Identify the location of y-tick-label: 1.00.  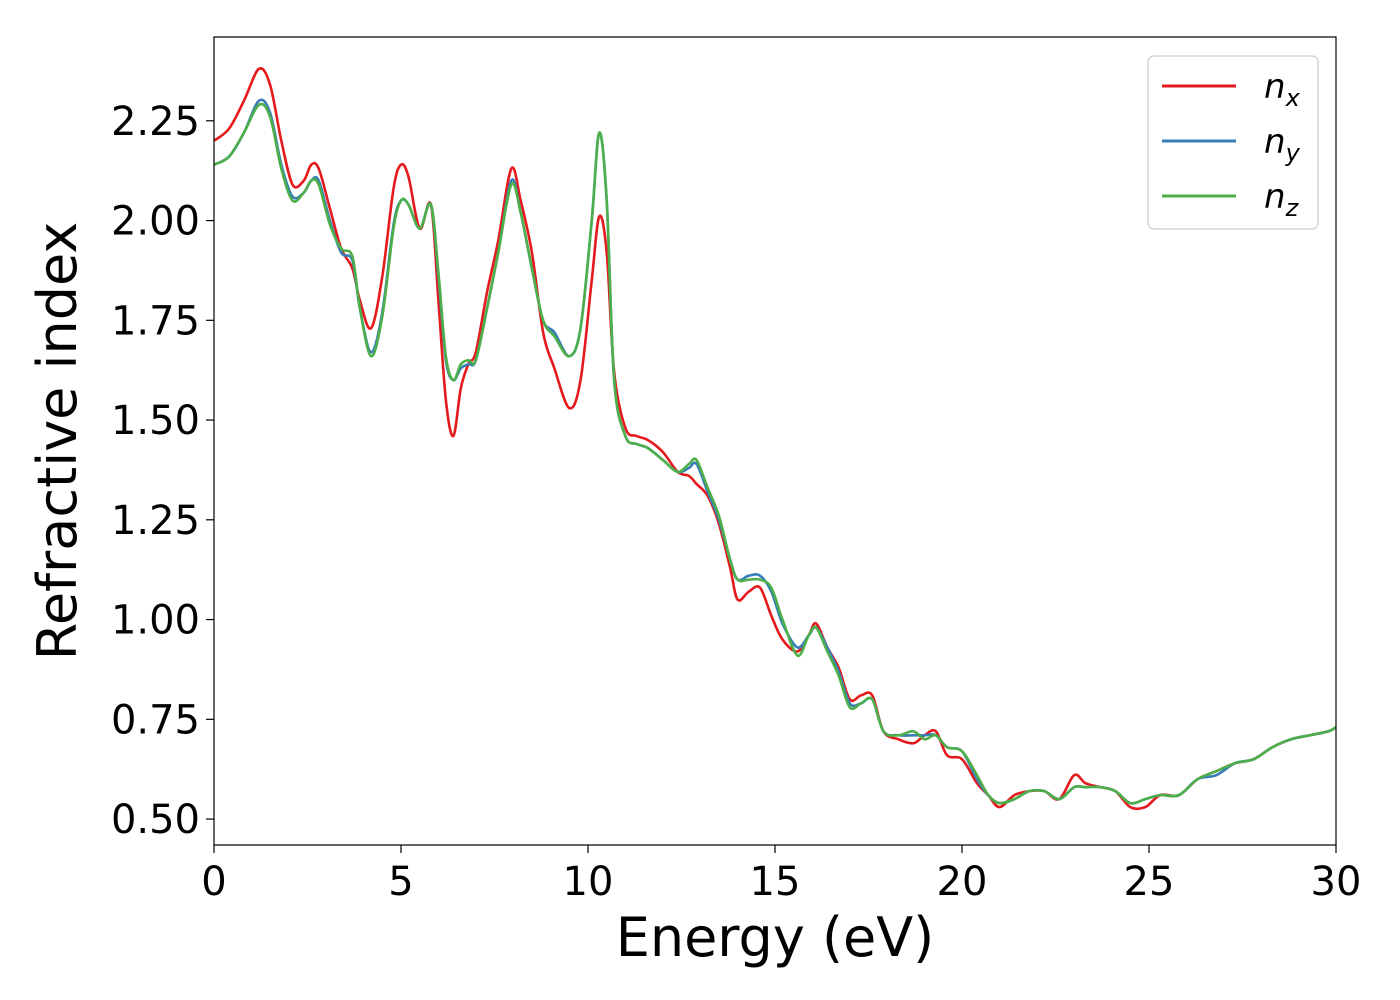
(155, 621).